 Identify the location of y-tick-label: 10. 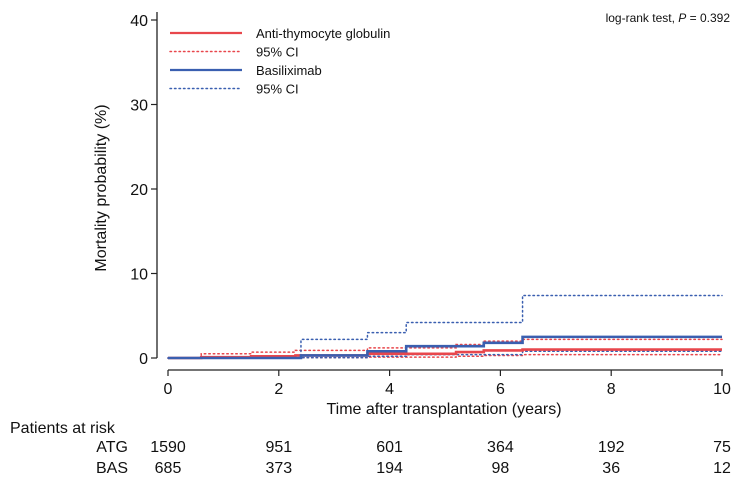
(139, 275).